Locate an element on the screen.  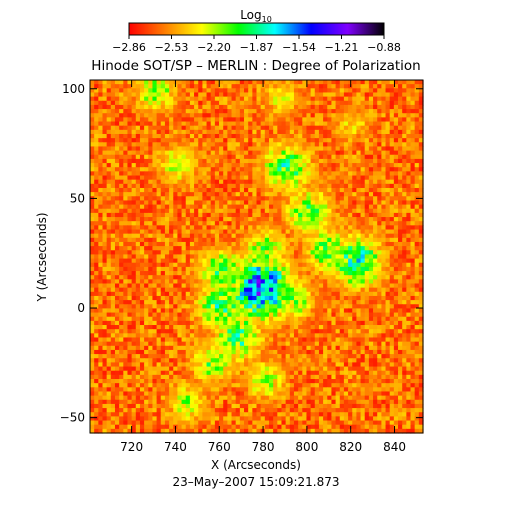
x-tick-label: 800 is located at coordinates (306, 447).